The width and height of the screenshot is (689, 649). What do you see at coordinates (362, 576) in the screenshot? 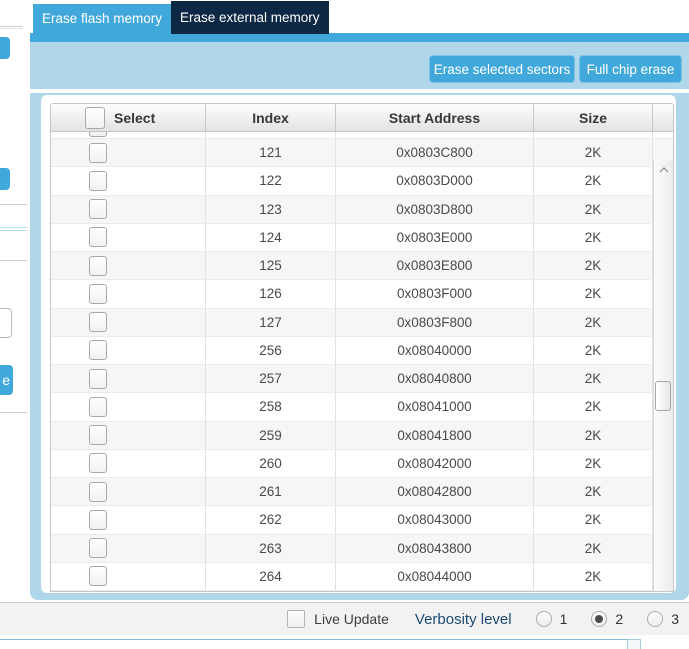
I see `table-row: 264 0x08044000 2K` at bounding box center [362, 576].